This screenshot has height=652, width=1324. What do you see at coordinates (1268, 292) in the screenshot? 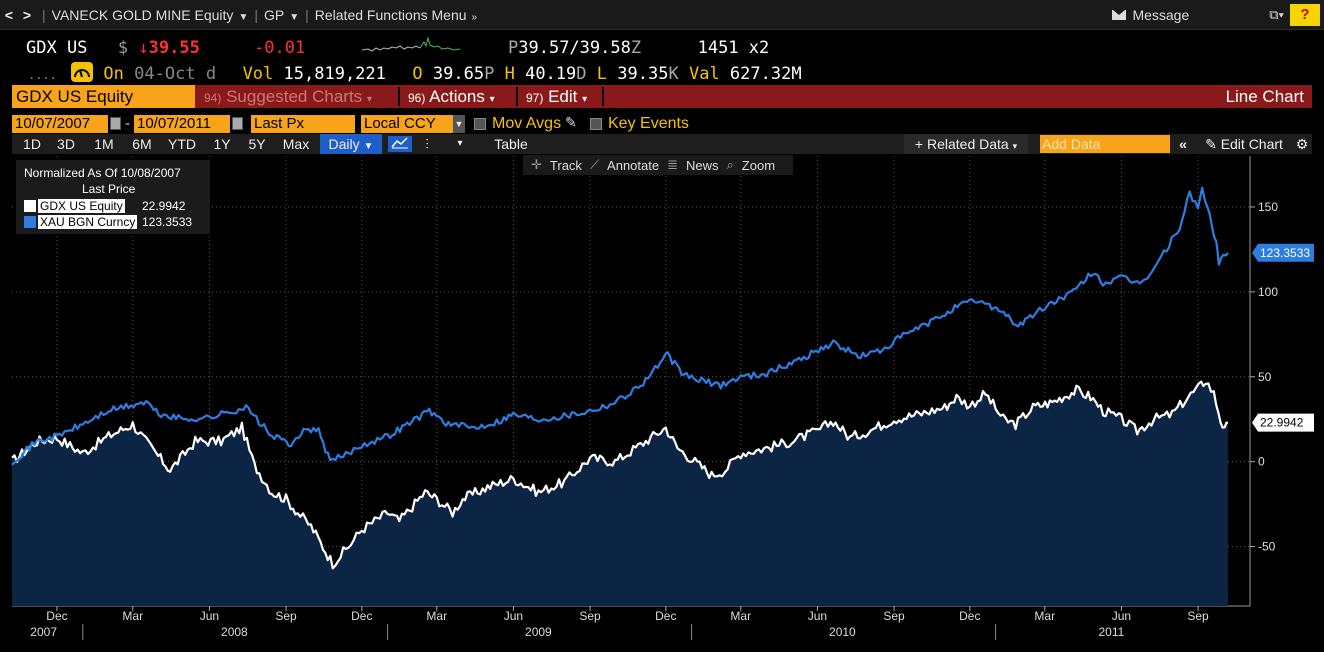
I see `y-tick-label: 100` at bounding box center [1268, 292].